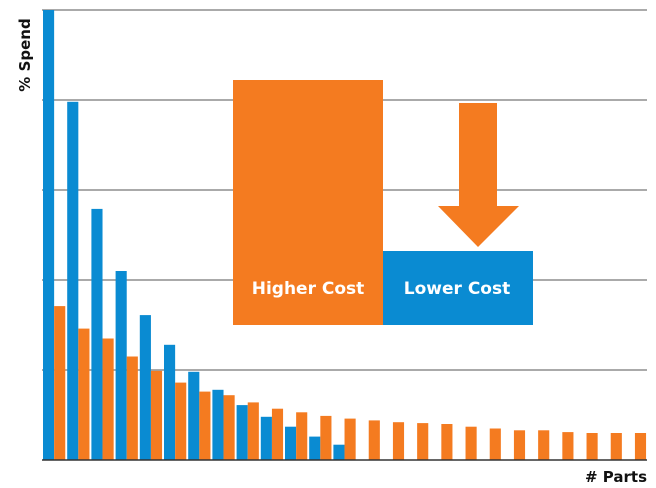 The height and width of the screenshot is (488, 656). Describe the element at coordinates (616, 476) in the screenshot. I see `x-axis-label: # Parts` at that location.